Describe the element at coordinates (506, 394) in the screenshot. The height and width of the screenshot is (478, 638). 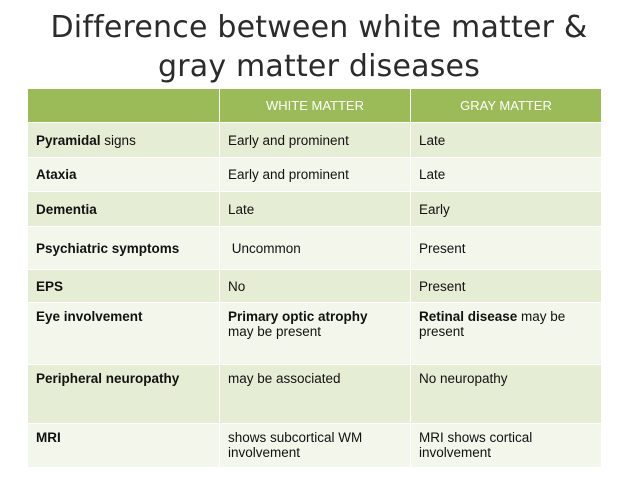
I see `gray-matter-cell: No neuropathy` at that location.